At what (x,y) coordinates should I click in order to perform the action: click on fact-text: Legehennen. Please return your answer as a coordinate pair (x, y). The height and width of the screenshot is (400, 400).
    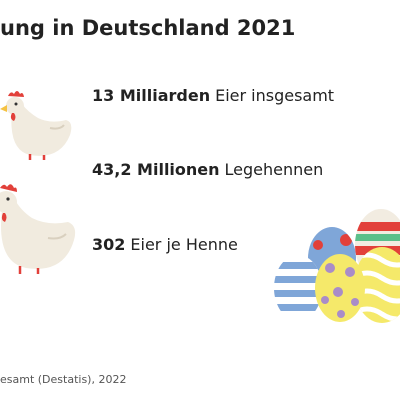
    Looking at the image, I should click on (274, 169).